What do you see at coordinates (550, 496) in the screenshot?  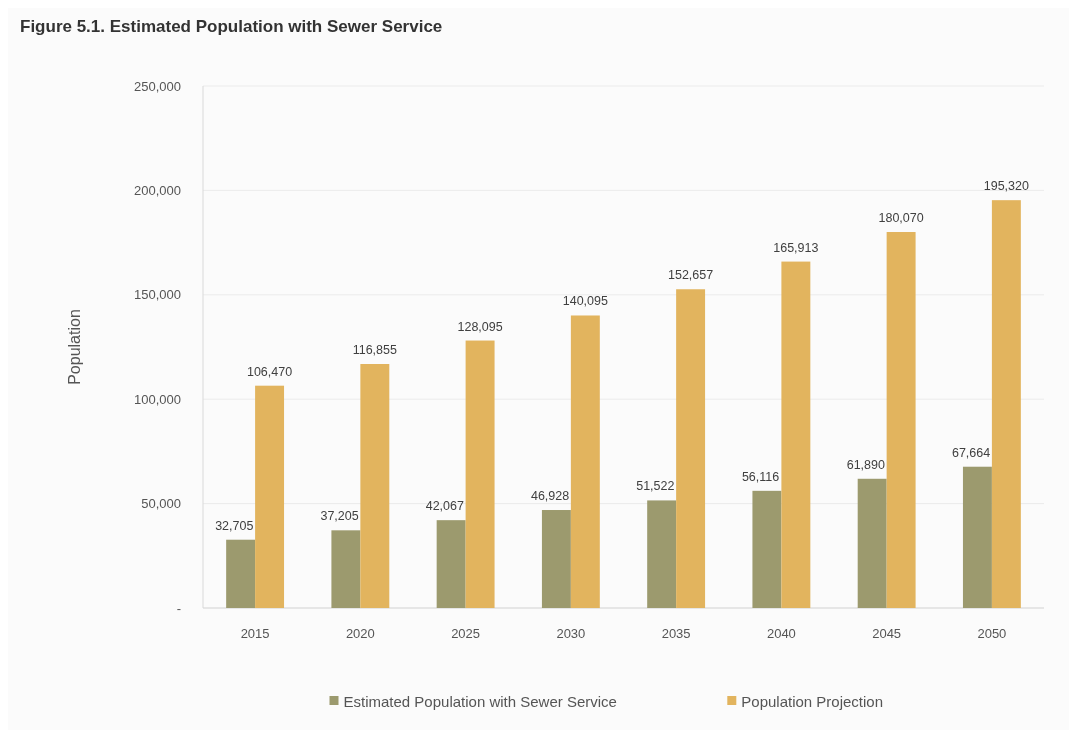 I see `data-label: 46,928` at bounding box center [550, 496].